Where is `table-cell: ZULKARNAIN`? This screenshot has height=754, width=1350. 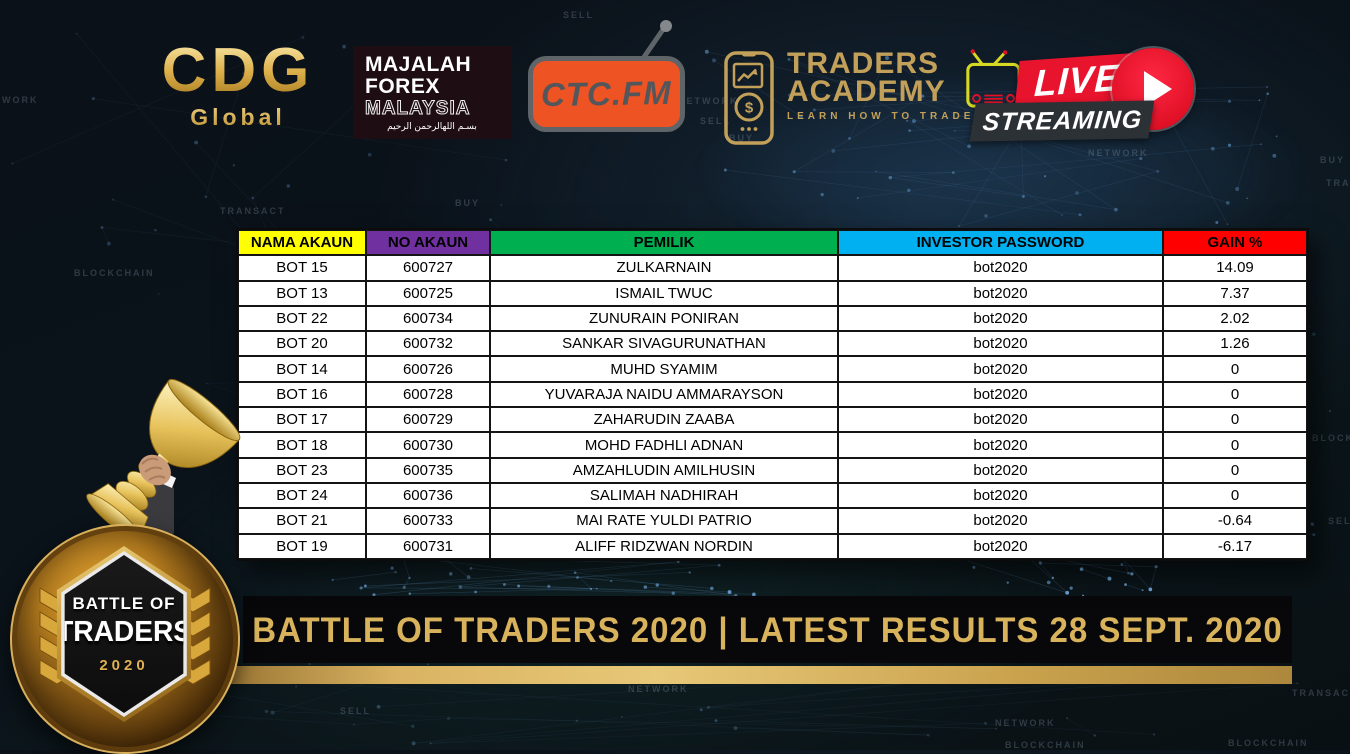 table-cell: ZULKARNAIN is located at coordinates (664, 267).